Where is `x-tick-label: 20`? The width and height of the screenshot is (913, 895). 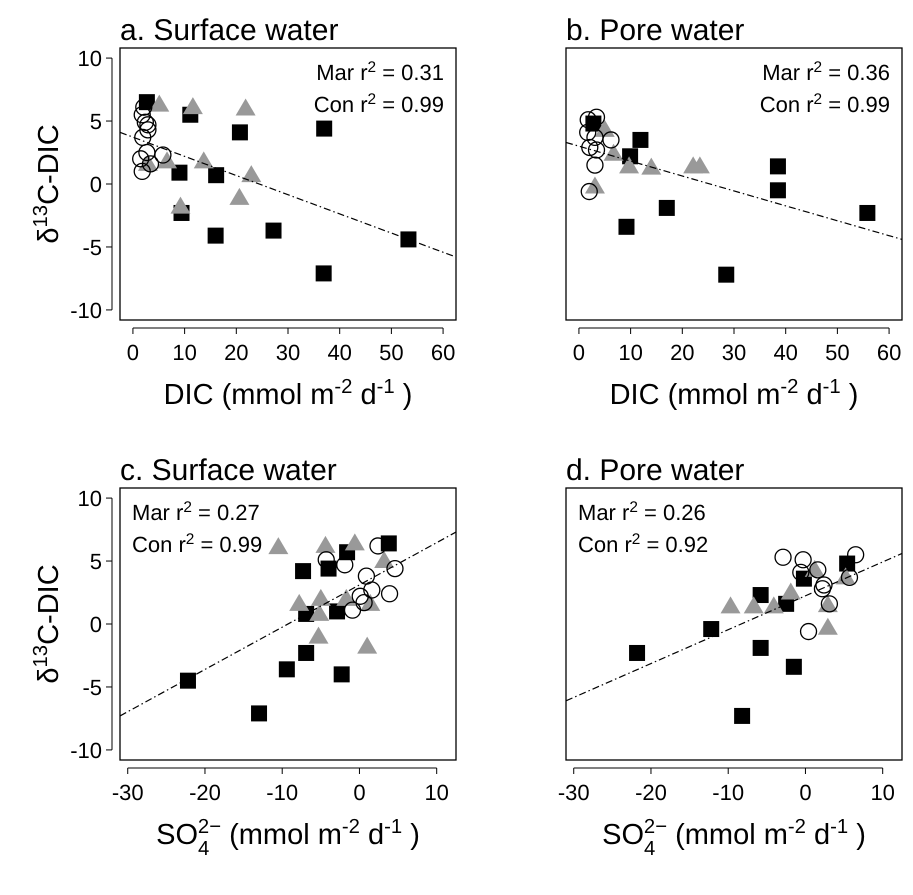
x-tick-label: 20 is located at coordinates (236, 352).